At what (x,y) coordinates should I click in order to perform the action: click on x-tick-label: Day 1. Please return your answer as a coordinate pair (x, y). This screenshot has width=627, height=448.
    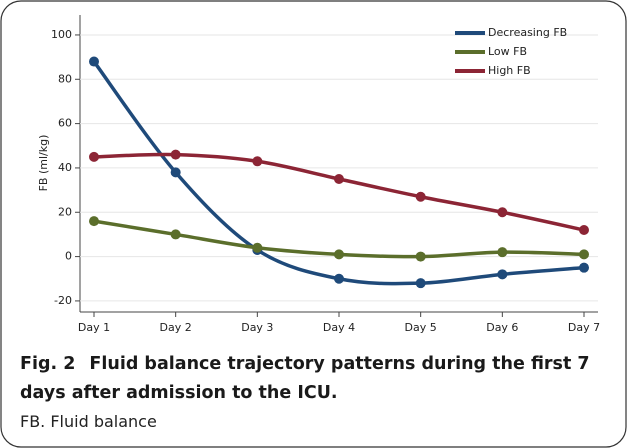
    Looking at the image, I should click on (94, 327).